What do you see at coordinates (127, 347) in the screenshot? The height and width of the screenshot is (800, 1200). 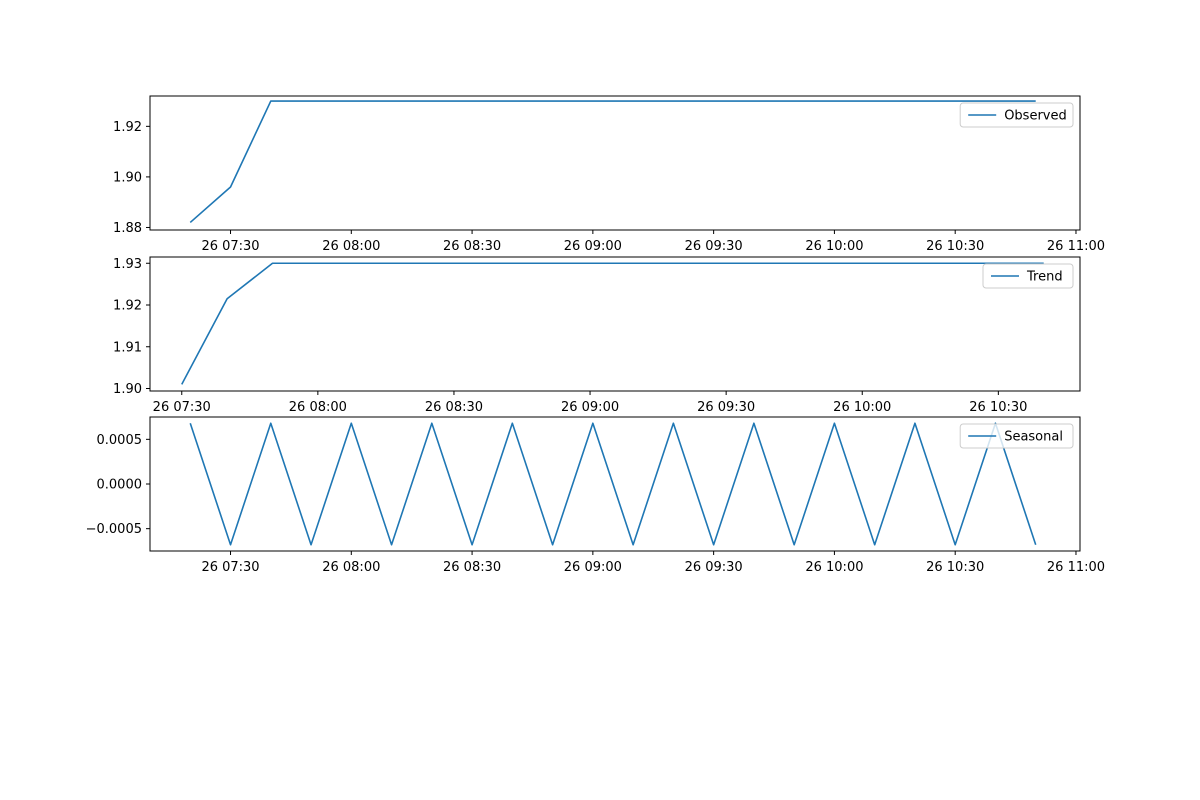 I see `y-tick-label: 1.91` at bounding box center [127, 347].